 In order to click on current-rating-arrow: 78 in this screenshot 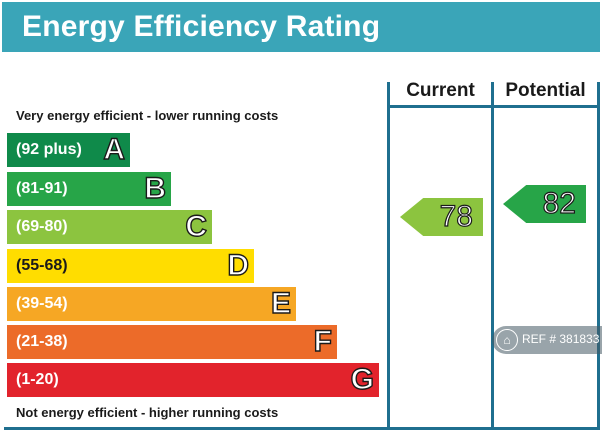, I will do `click(441, 217)`.